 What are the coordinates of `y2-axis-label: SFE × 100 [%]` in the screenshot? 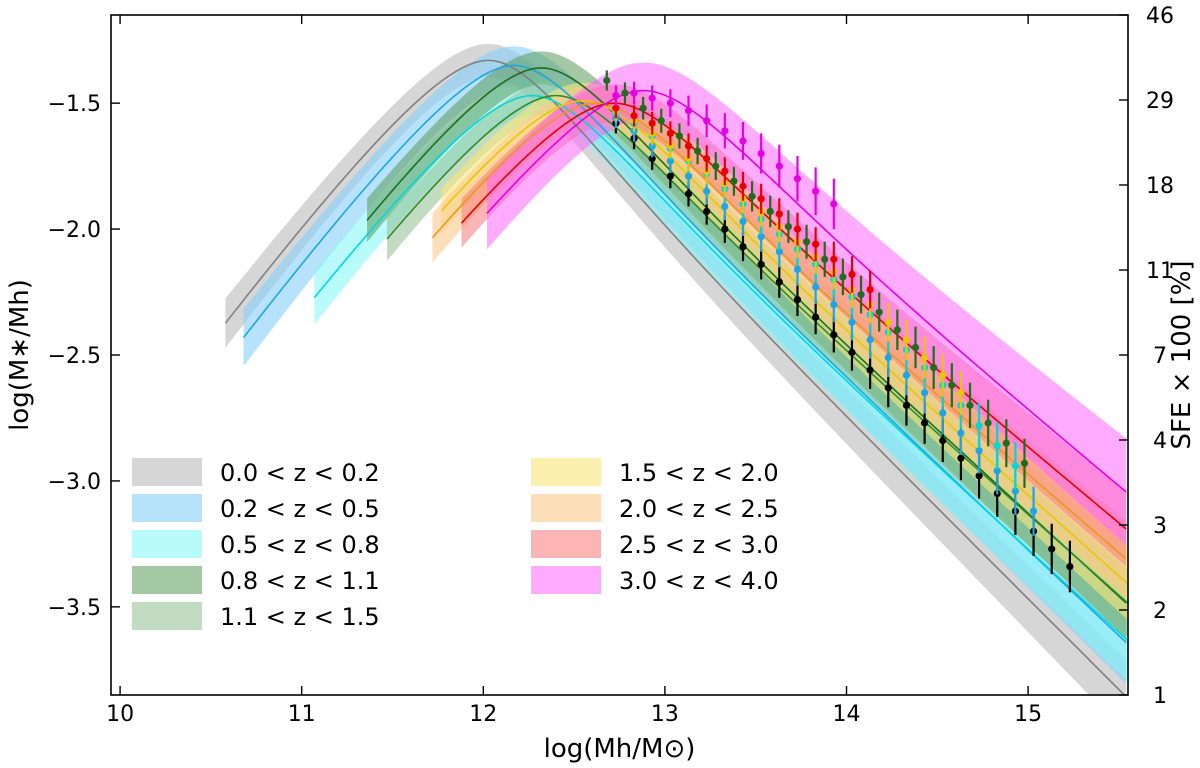 It's located at (1182, 354).